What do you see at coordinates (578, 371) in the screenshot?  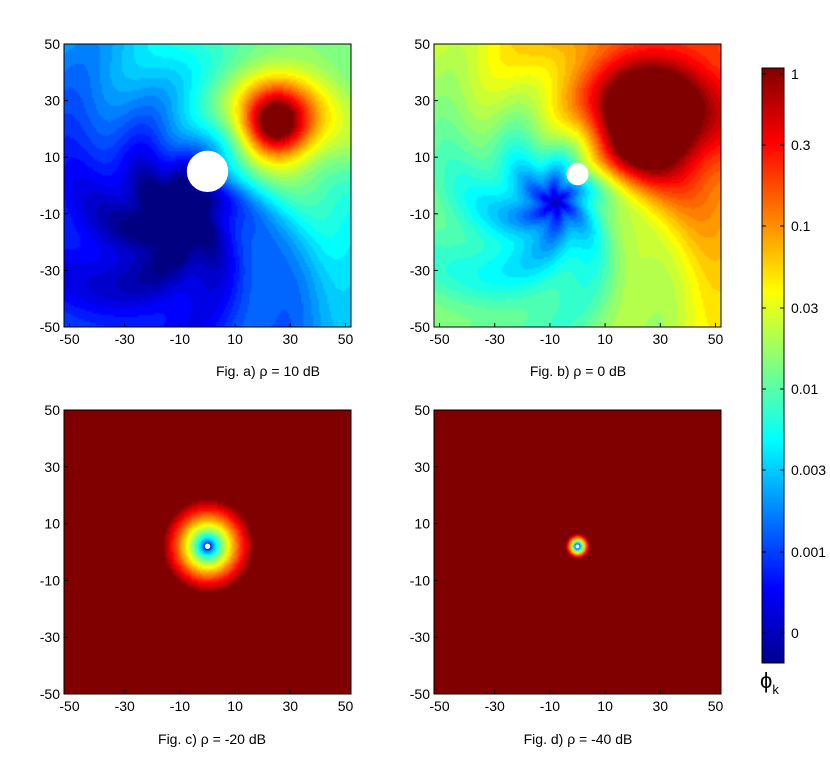 I see `caption-b: Fig. b) ρ = 0 dB` at bounding box center [578, 371].